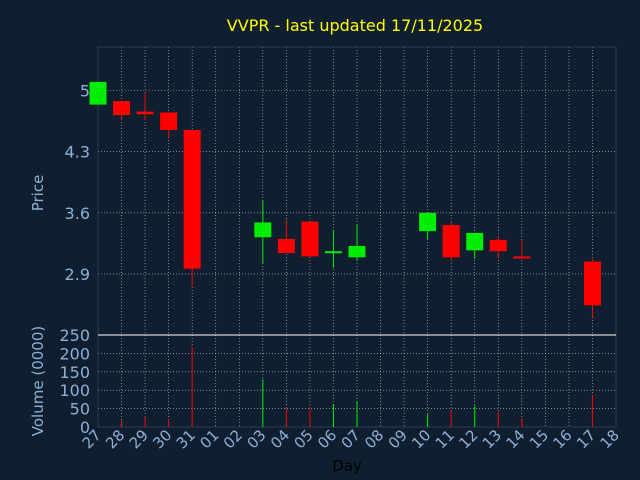 The width and height of the screenshot is (640, 480). What do you see at coordinates (85, 427) in the screenshot?
I see `volume-tick-label: 0` at bounding box center [85, 427].